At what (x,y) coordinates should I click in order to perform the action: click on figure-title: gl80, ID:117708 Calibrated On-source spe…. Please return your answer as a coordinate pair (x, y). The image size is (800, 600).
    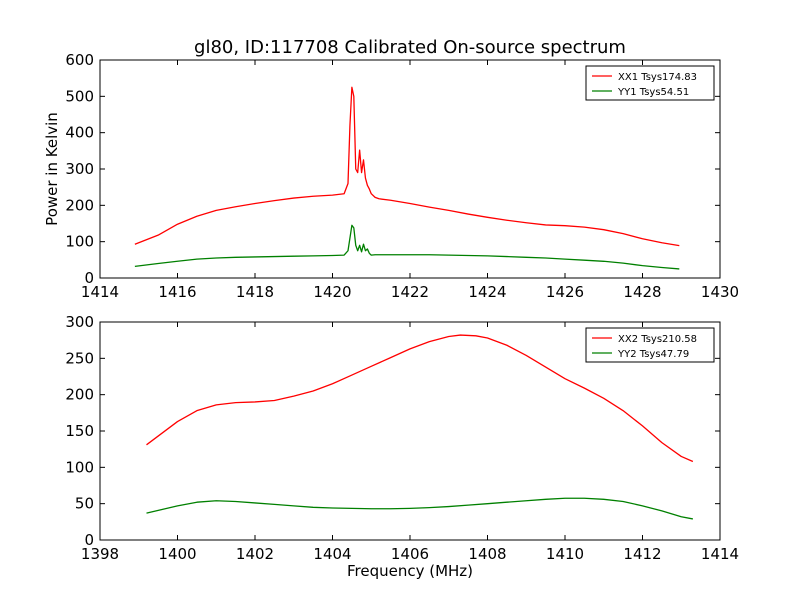
    Looking at the image, I should click on (410, 47).